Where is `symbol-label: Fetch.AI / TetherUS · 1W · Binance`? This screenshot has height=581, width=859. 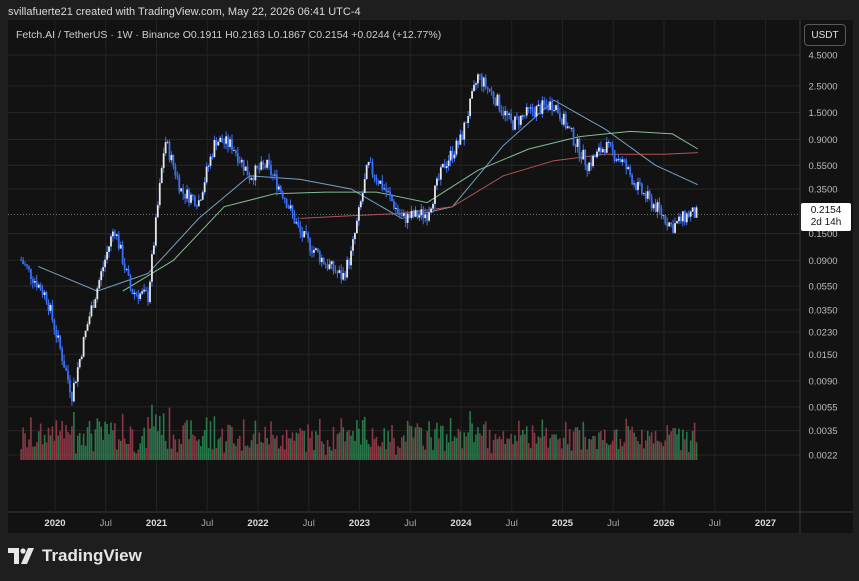 symbol-label: Fetch.AI / TetherUS · 1W · Binance is located at coordinates (98, 35).